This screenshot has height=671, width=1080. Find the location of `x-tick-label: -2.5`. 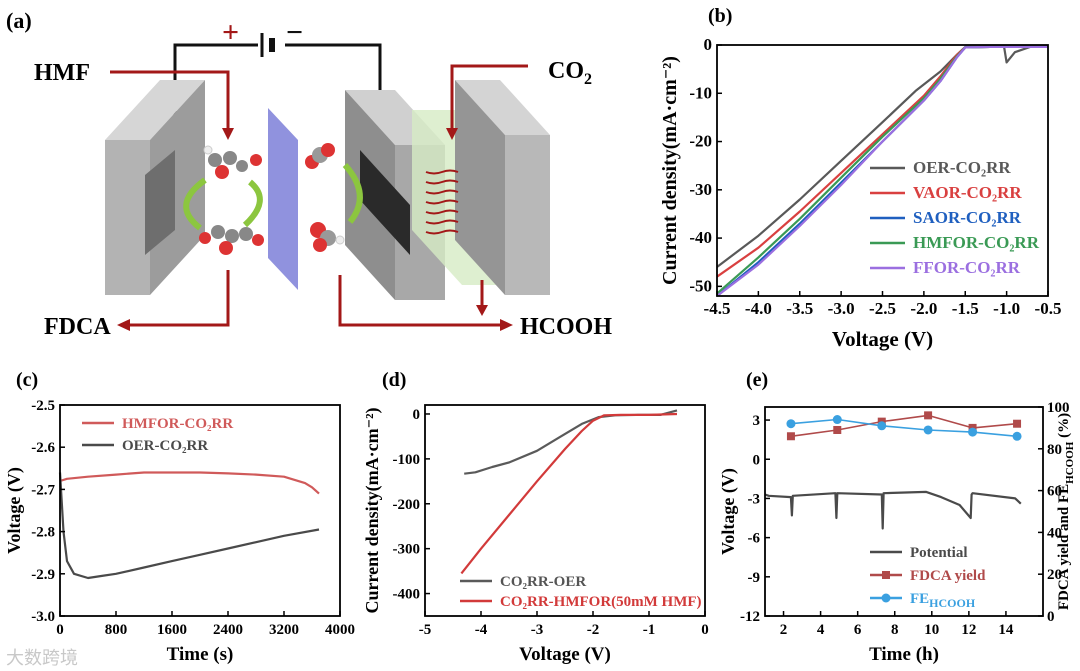

x-tick-label: -2.5 is located at coordinates (882, 308).